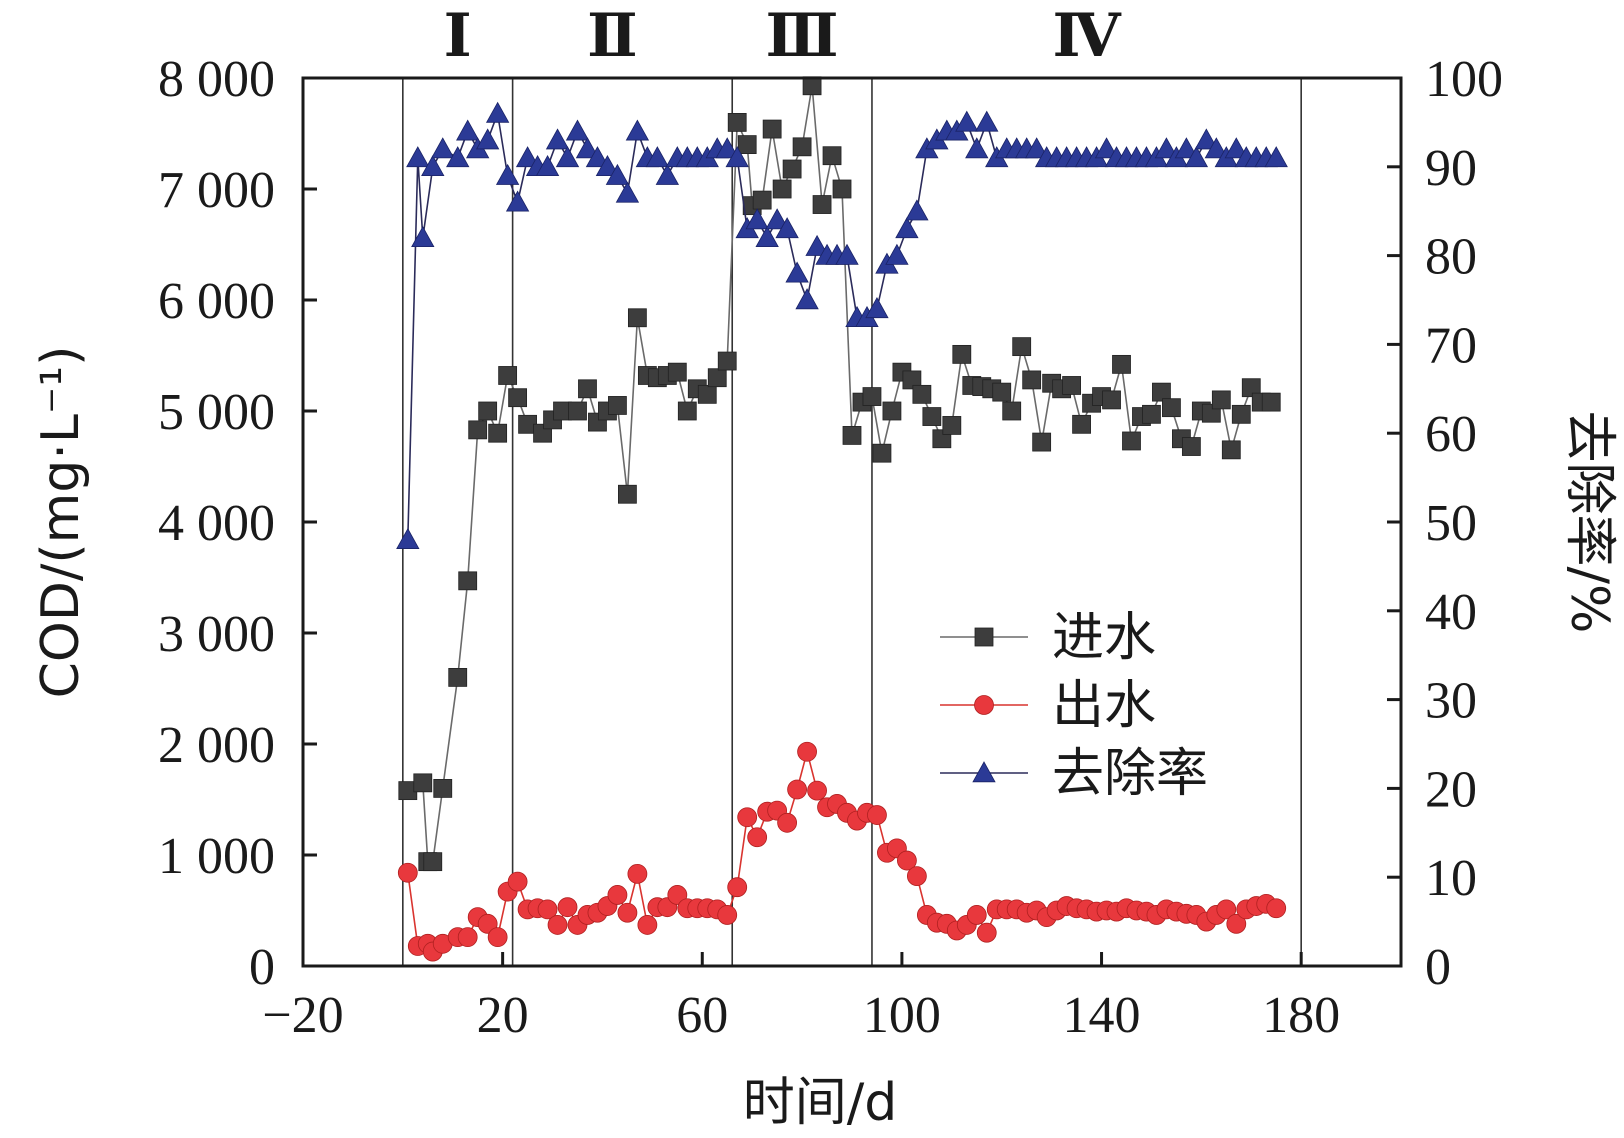 The width and height of the screenshot is (1624, 1138). Describe the element at coordinates (216, 190) in the screenshot. I see `y-tick-label: 7 000` at that location.